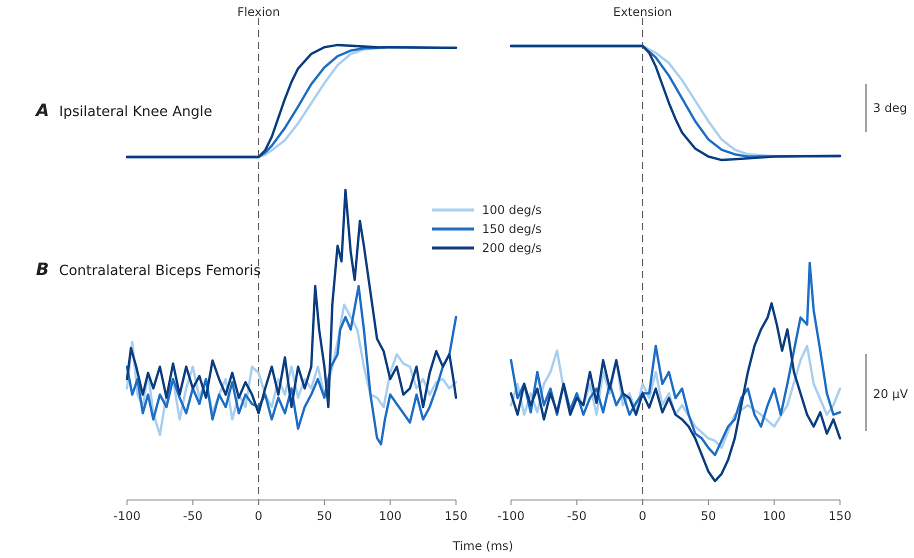 This screenshot has width=914, height=558. I want to click on text: 3 deg, so click(890, 108).